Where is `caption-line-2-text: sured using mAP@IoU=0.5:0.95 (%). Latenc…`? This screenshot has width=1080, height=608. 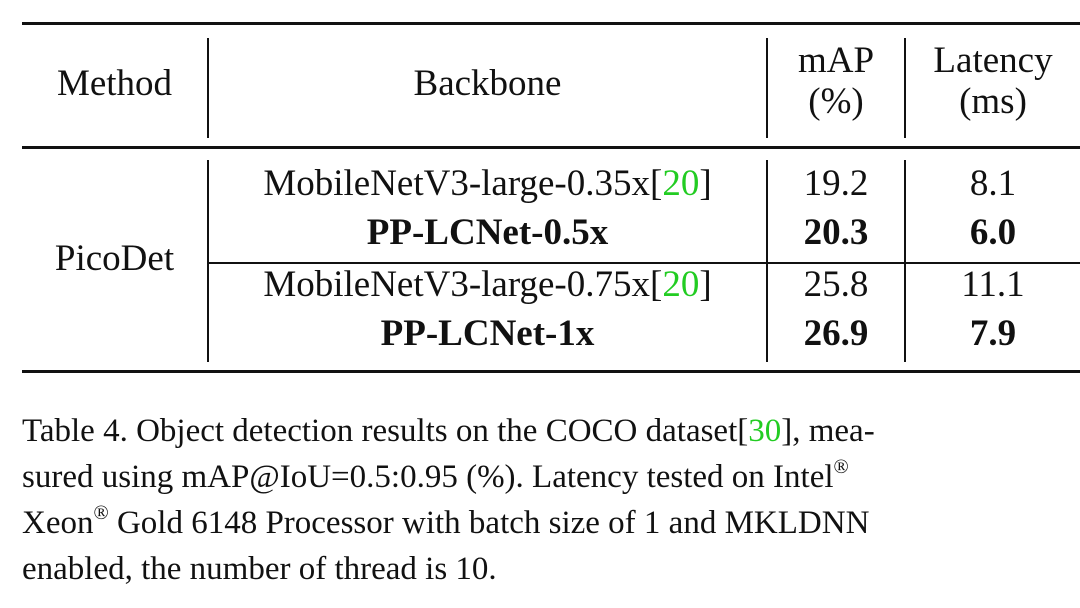
caption-line-2-text: sured using mAP@IoU=0.5:0.95 (%). Latenc… is located at coordinates (428, 477).